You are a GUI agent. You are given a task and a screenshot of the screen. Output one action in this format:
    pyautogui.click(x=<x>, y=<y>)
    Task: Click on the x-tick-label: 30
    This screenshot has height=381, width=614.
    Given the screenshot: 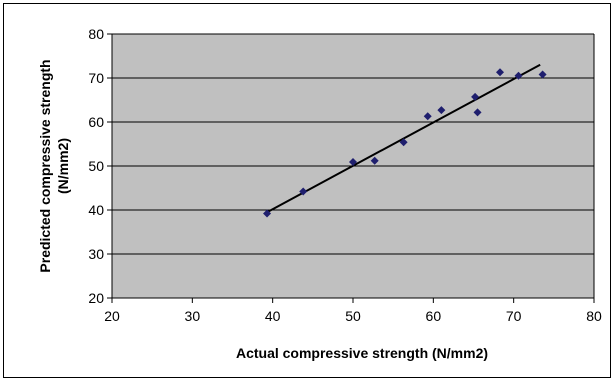 What is the action you would take?
    pyautogui.click(x=193, y=316)
    